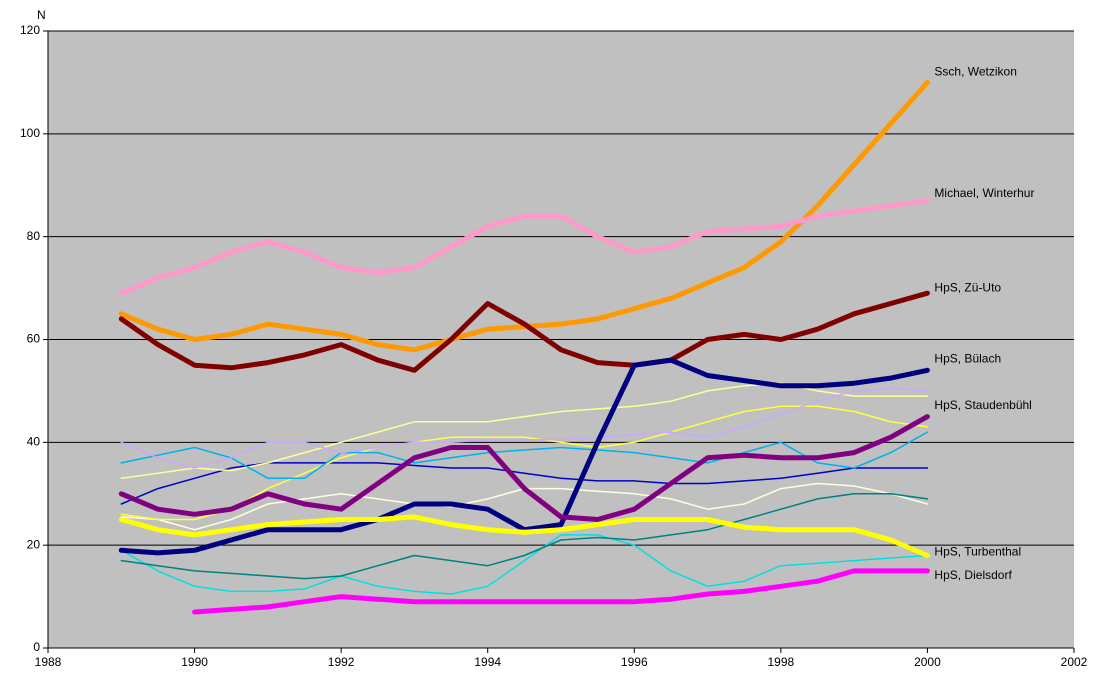 This screenshot has height=677, width=1101. Describe the element at coordinates (36, 647) in the screenshot. I see `y-tick-label: 0` at that location.